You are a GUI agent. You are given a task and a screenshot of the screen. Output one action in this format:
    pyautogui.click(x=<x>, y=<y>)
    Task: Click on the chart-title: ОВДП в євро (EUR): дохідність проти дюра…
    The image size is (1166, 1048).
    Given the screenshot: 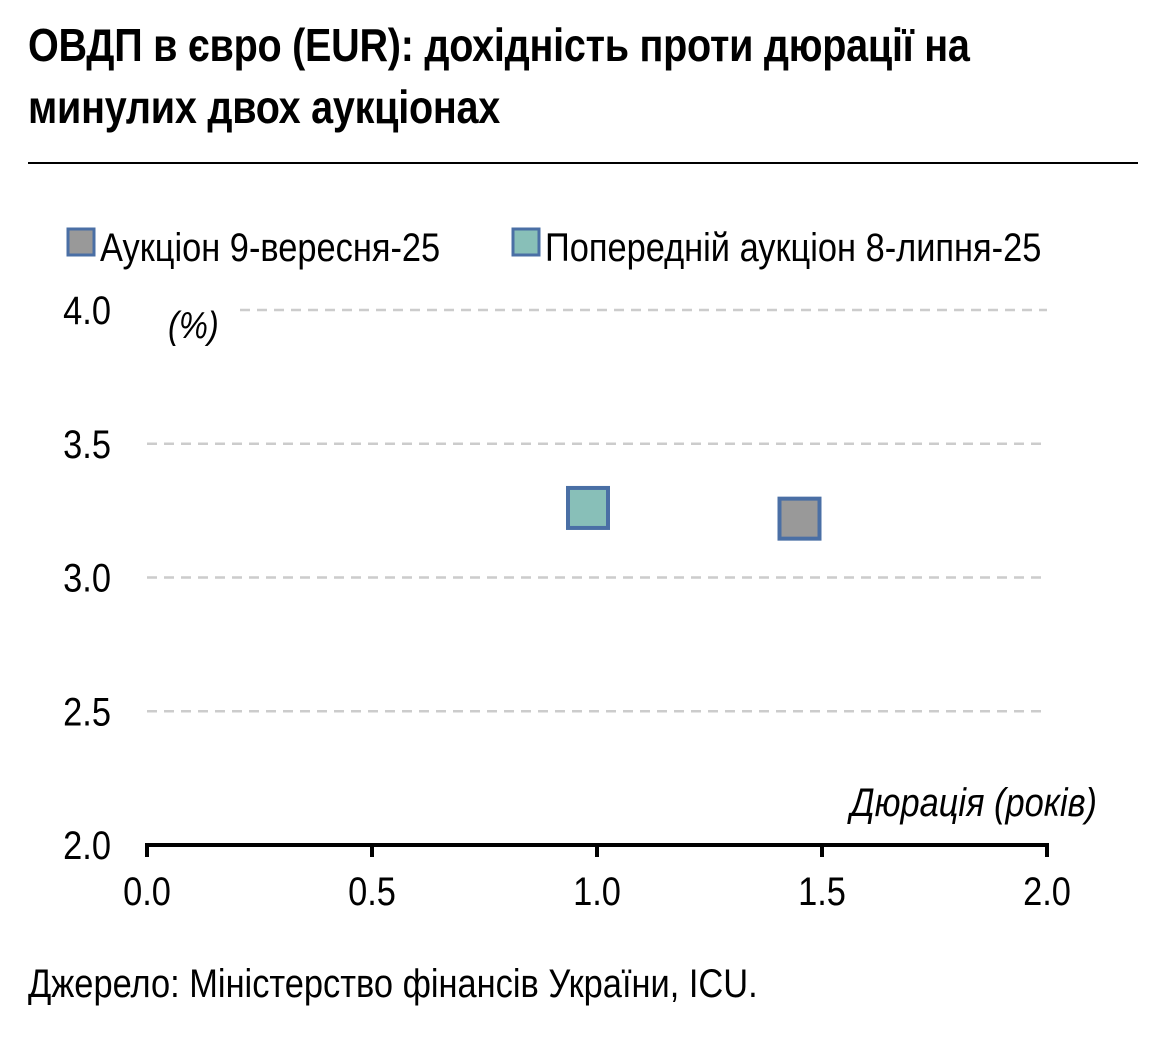 What is the action you would take?
    pyautogui.click(x=499, y=76)
    